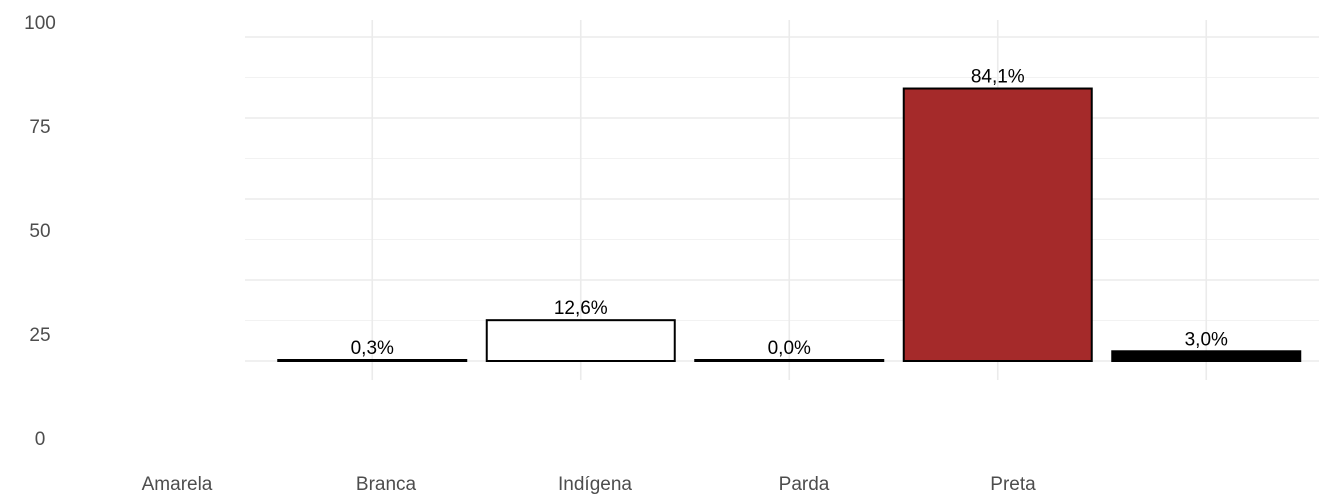 The image size is (1319, 496). I want to click on x-tick-label: Indígena, so click(595, 484).